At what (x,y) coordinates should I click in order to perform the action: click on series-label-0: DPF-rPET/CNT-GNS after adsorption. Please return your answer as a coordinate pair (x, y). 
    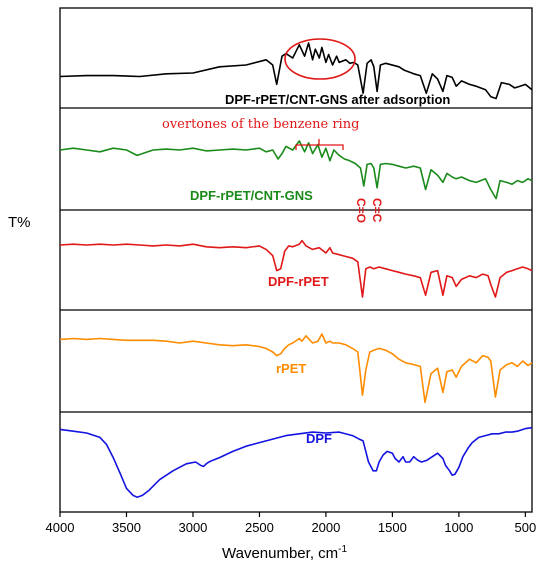
    Looking at the image, I should click on (337, 99).